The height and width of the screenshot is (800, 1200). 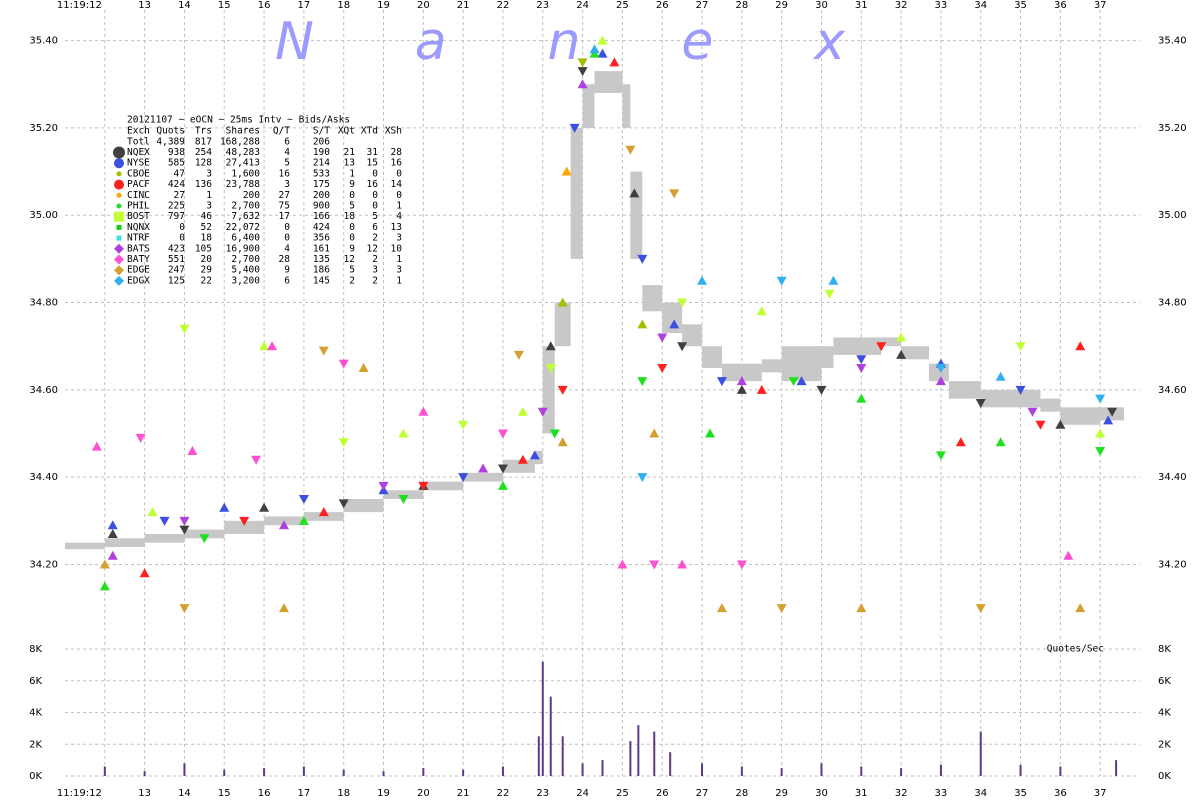 I want to click on subtitle: 20121107 ~ eOCN ~ 25ms Intv ~ Bids/Asks, so click(x=238, y=120).